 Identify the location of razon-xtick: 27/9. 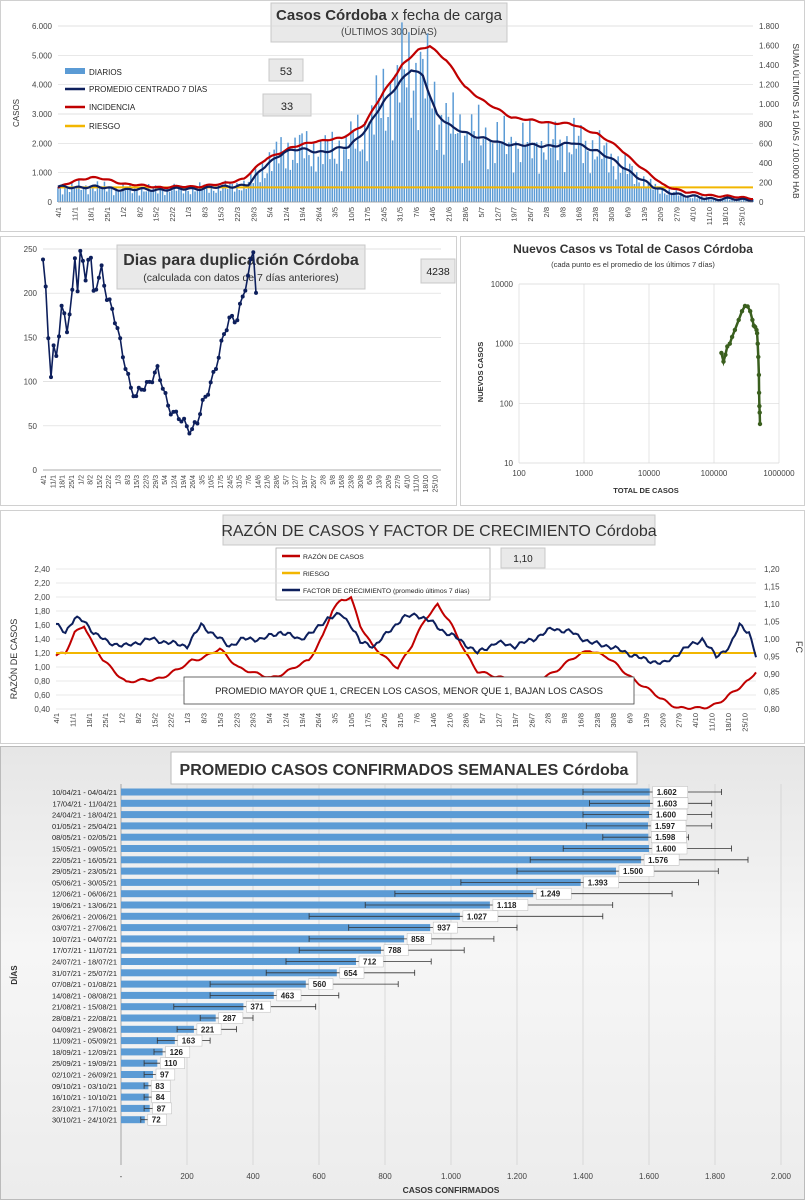
(679, 720).